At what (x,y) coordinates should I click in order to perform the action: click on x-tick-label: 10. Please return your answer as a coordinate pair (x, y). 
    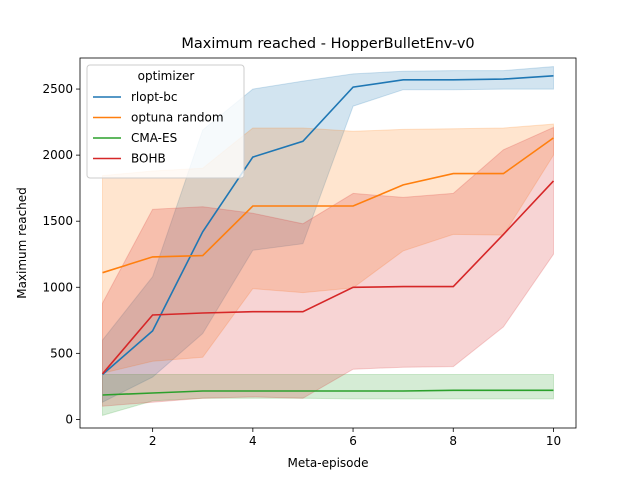
    Looking at the image, I should click on (553, 441).